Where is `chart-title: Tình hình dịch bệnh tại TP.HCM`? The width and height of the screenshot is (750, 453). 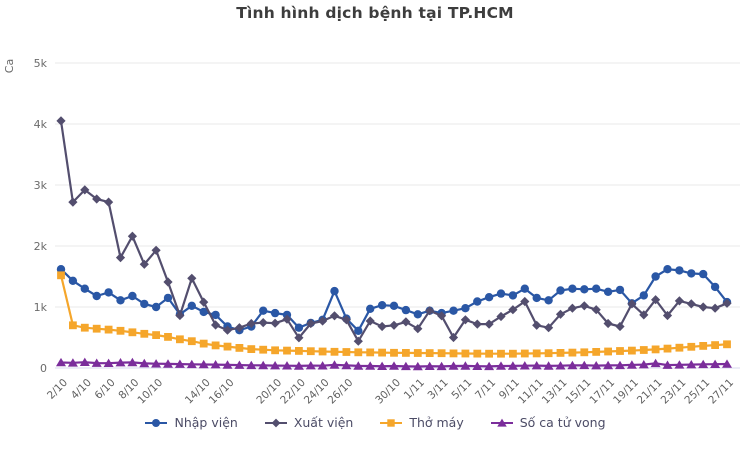
chart-title: Tình hình dịch bệnh tại TP.HCM is located at coordinates (375, 13).